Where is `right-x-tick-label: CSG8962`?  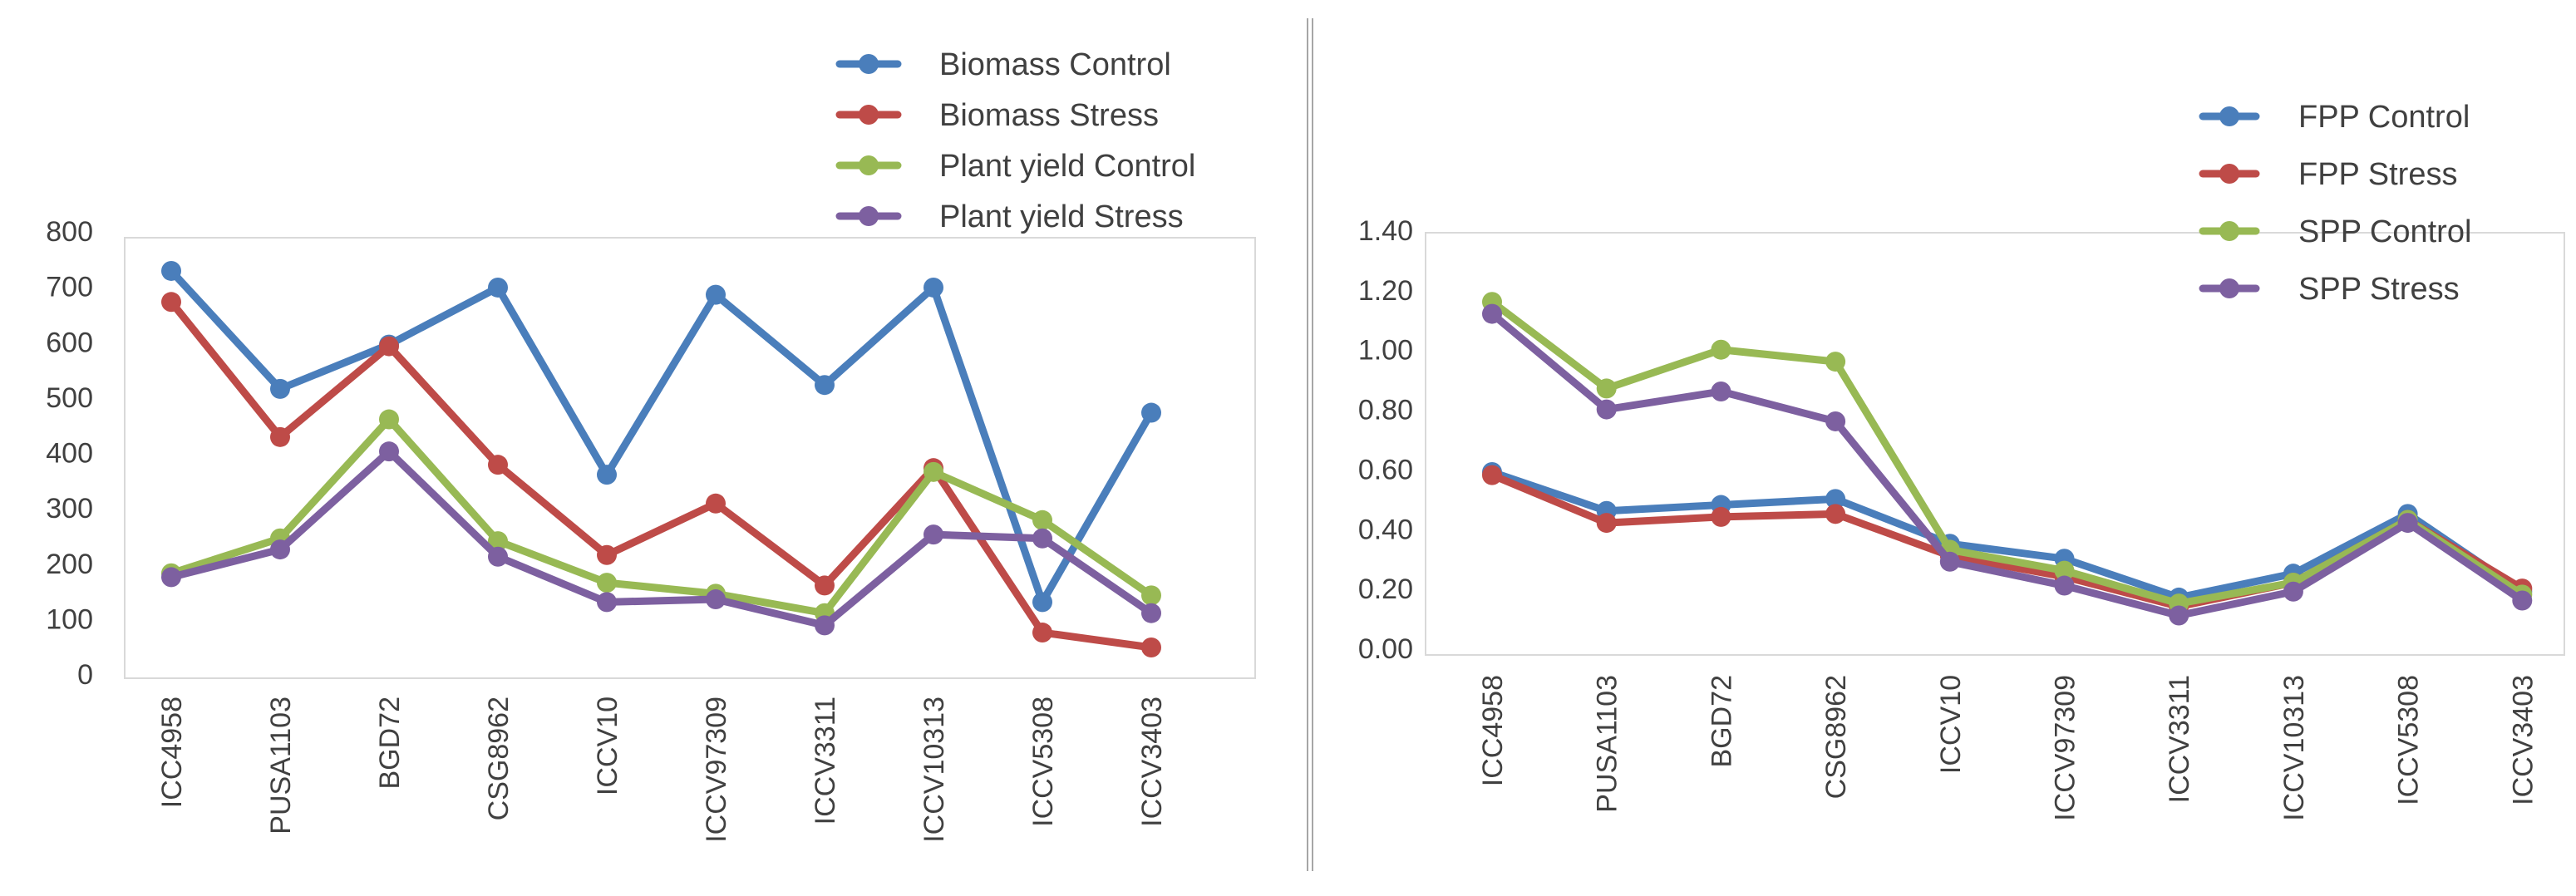 right-x-tick-label: CSG8962 is located at coordinates (1836, 737).